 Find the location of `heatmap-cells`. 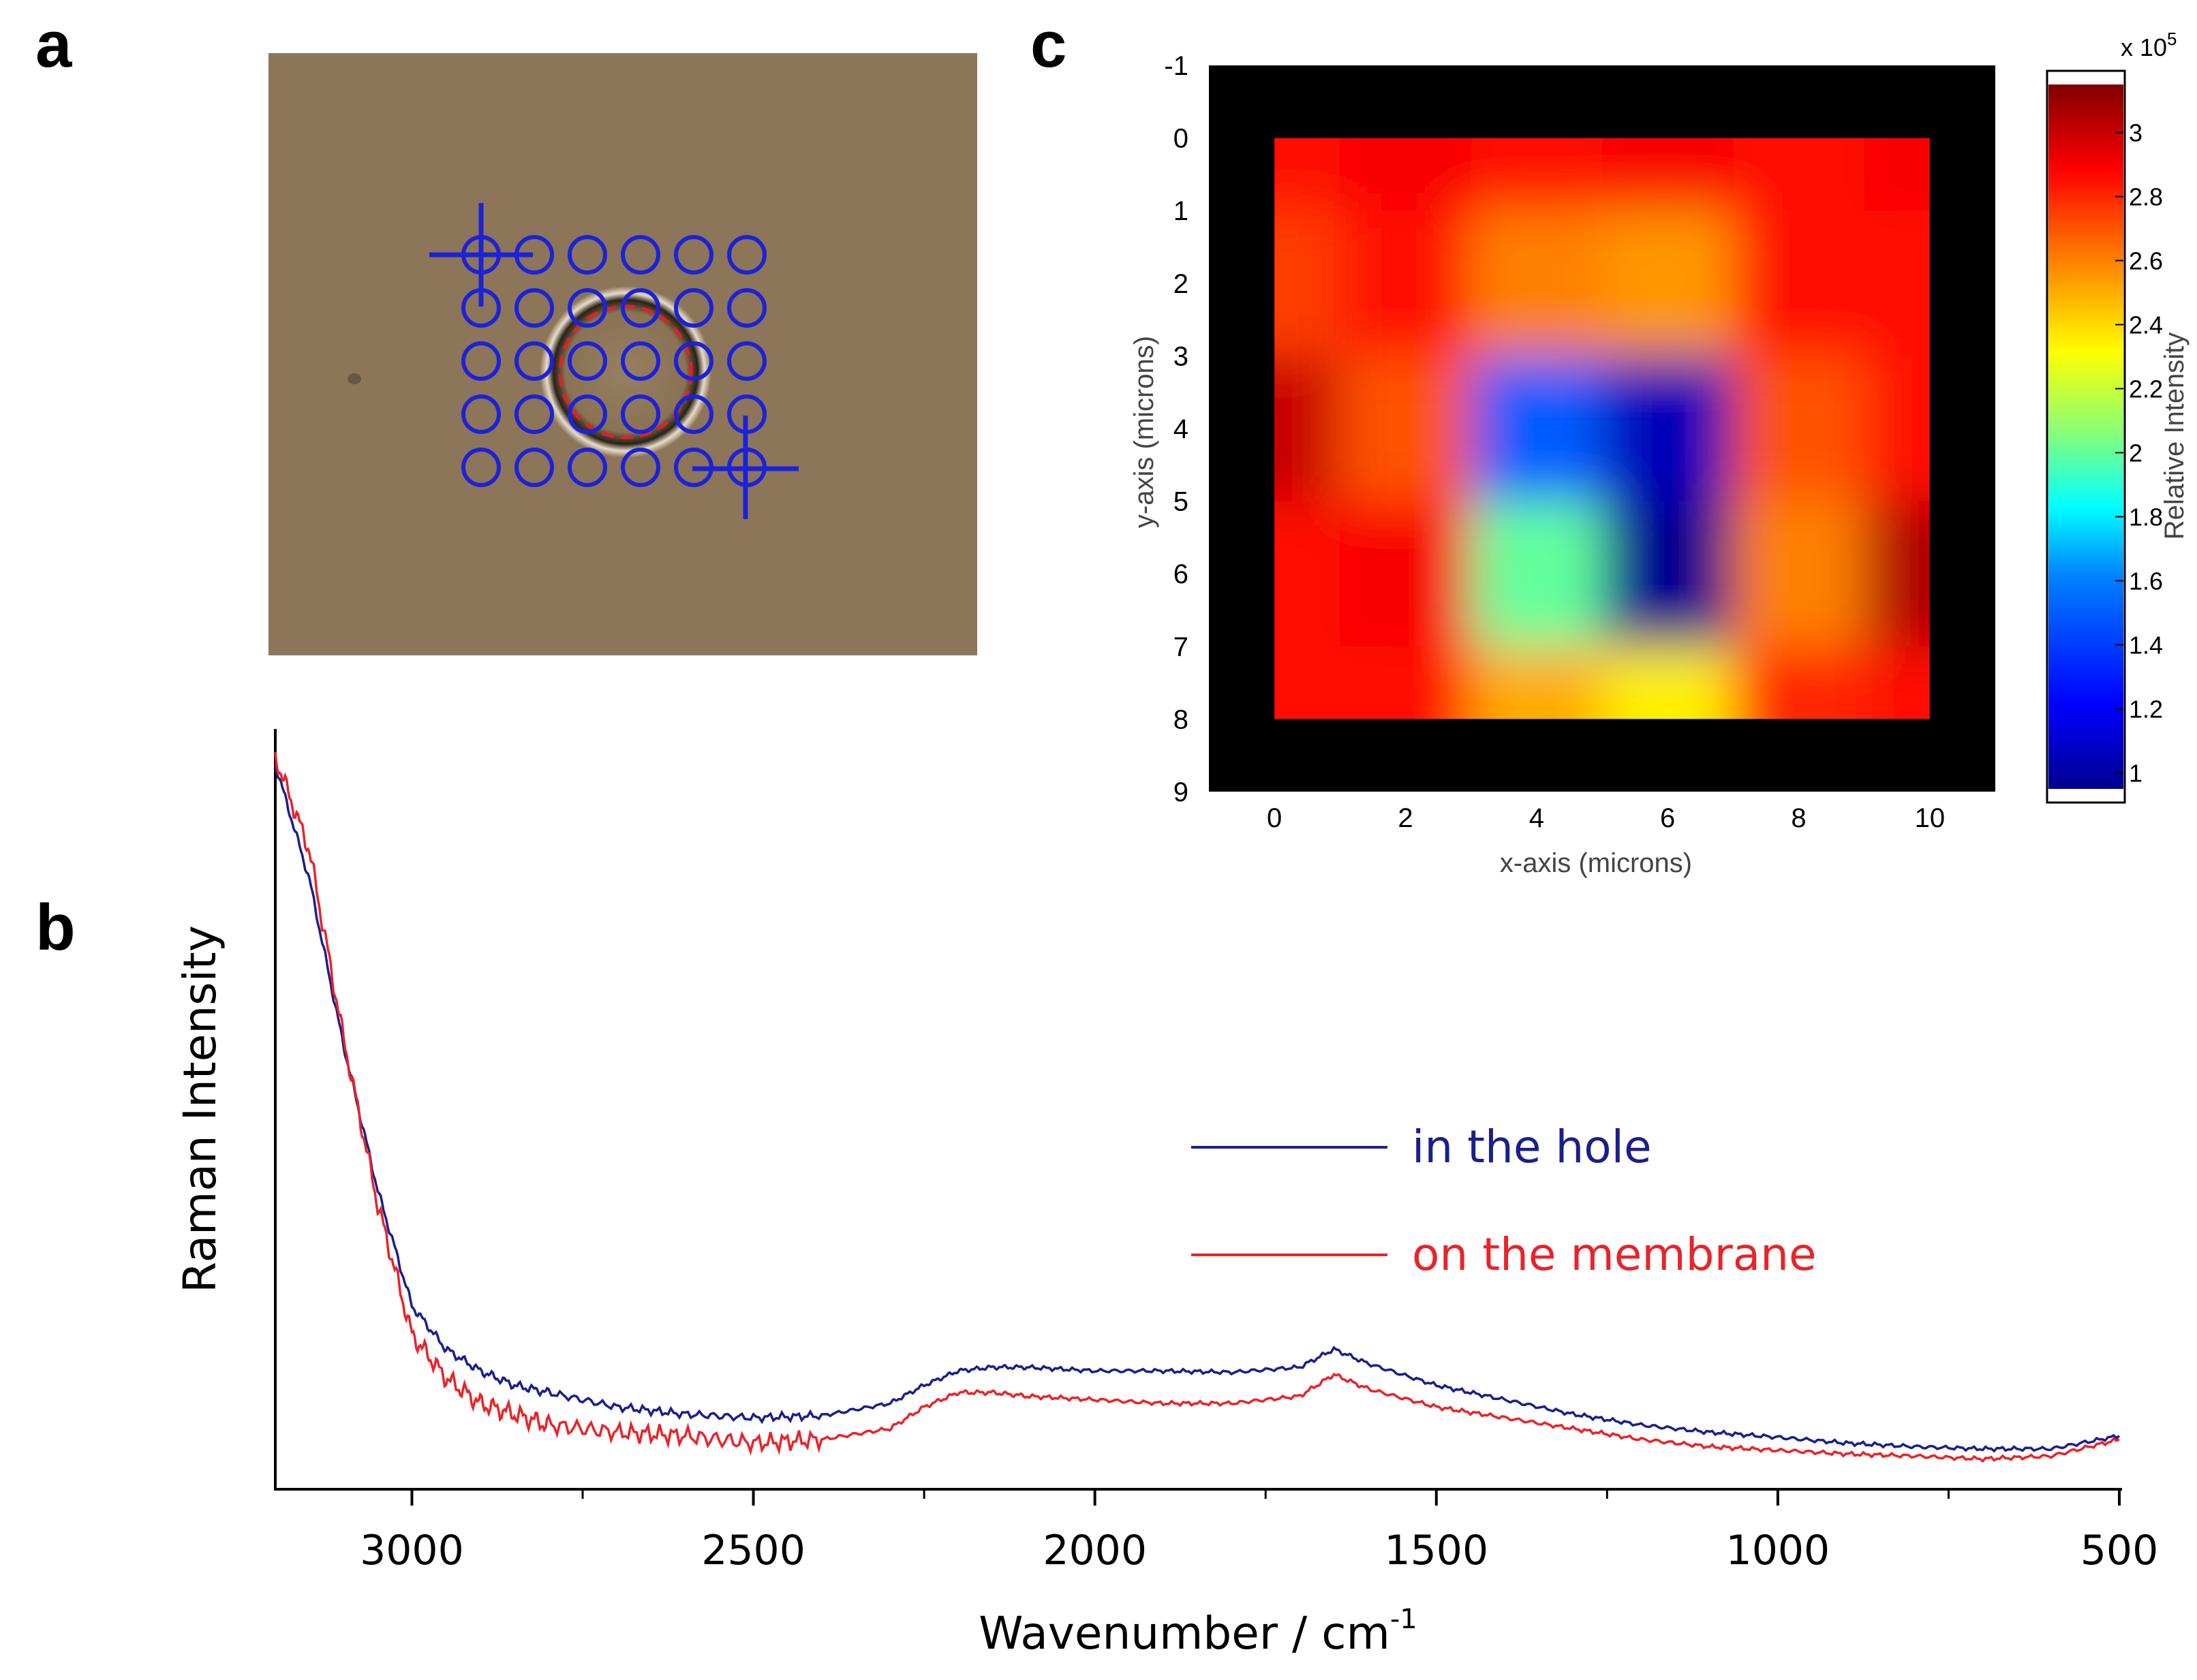

heatmap-cells is located at coordinates (1602, 428).